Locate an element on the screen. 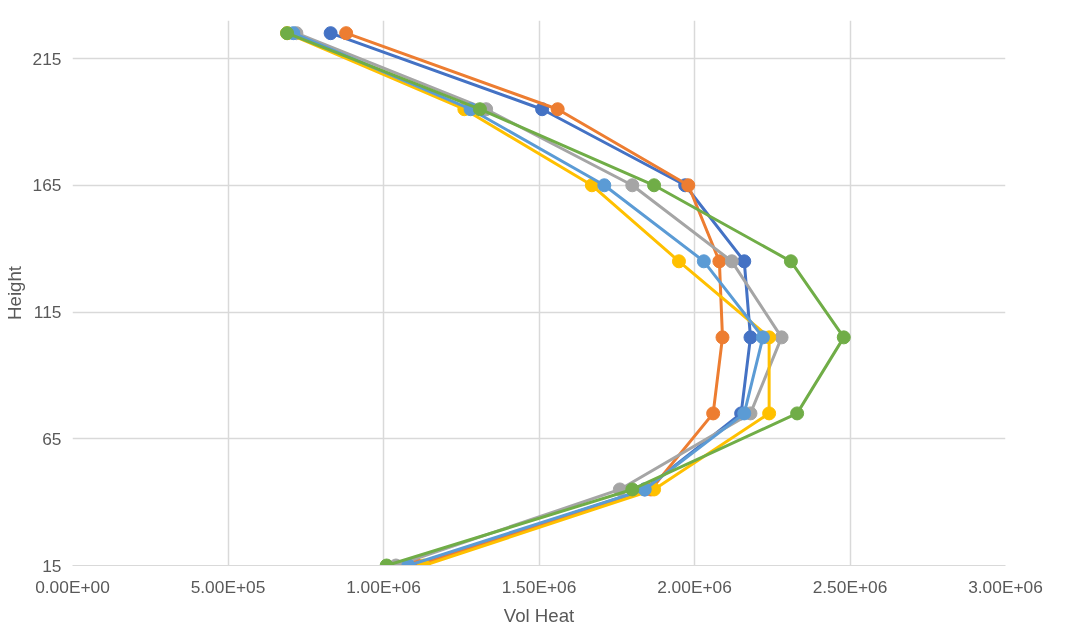 The width and height of the screenshot is (1091, 632). x-tick-label: 1.50E+06 is located at coordinates (539, 586).